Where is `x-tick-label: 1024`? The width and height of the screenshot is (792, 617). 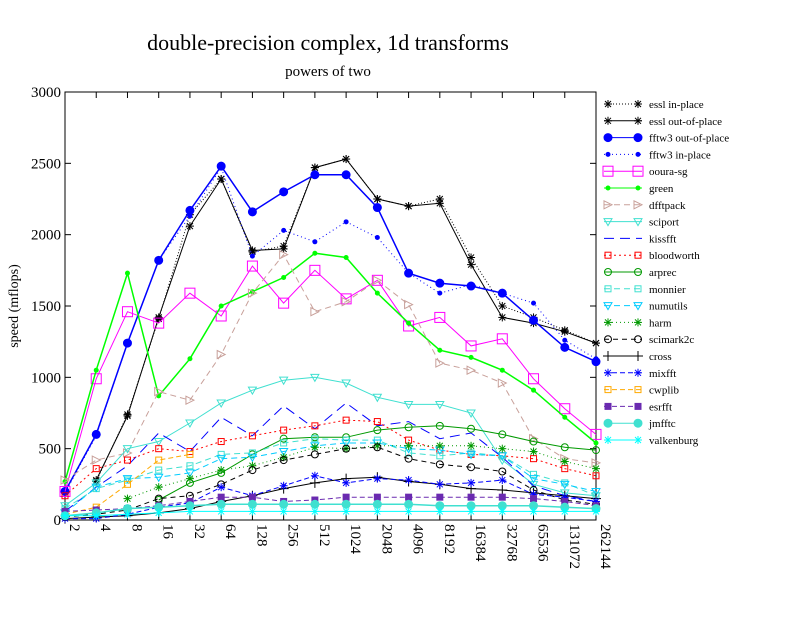
x-tick-label: 1024 is located at coordinates (355, 539).